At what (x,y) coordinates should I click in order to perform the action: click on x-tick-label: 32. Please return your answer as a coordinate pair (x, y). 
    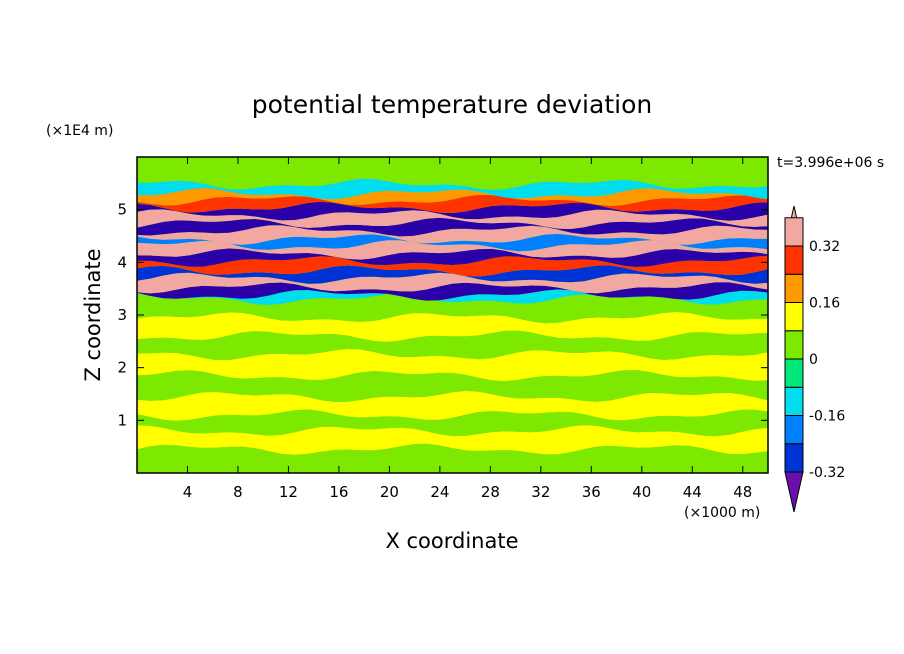
    Looking at the image, I should click on (540, 492).